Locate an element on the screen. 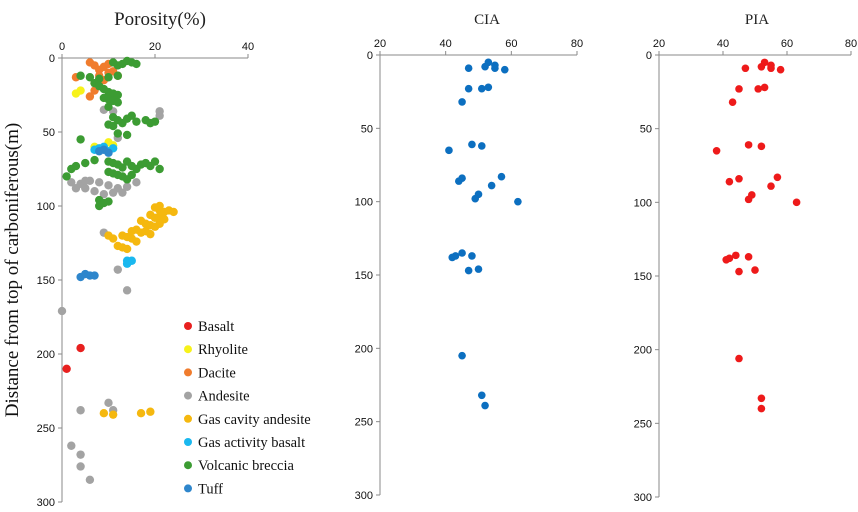 The height and width of the screenshot is (512, 858). legend-label-gas-cavity-andesite: Gas cavity andesite is located at coordinates (254, 420).